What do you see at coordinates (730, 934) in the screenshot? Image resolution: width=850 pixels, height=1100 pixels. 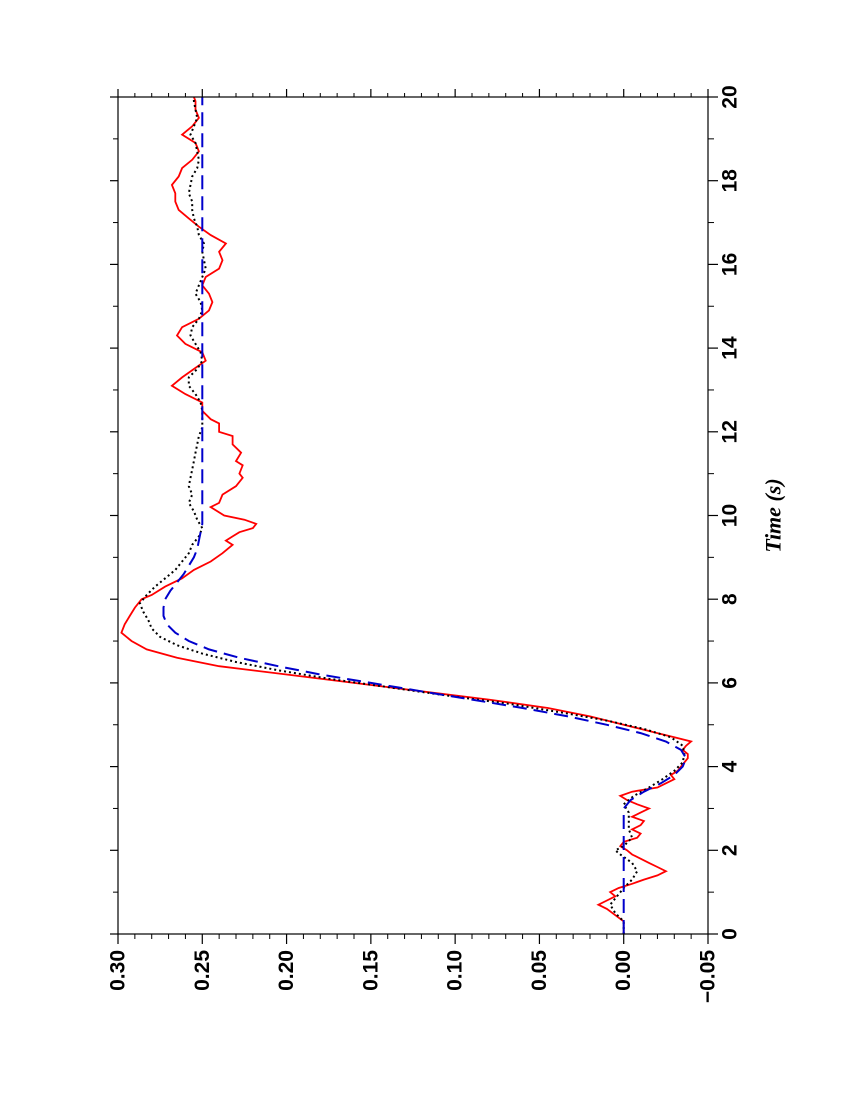 I see `x-tick-label: 0` at bounding box center [730, 934].